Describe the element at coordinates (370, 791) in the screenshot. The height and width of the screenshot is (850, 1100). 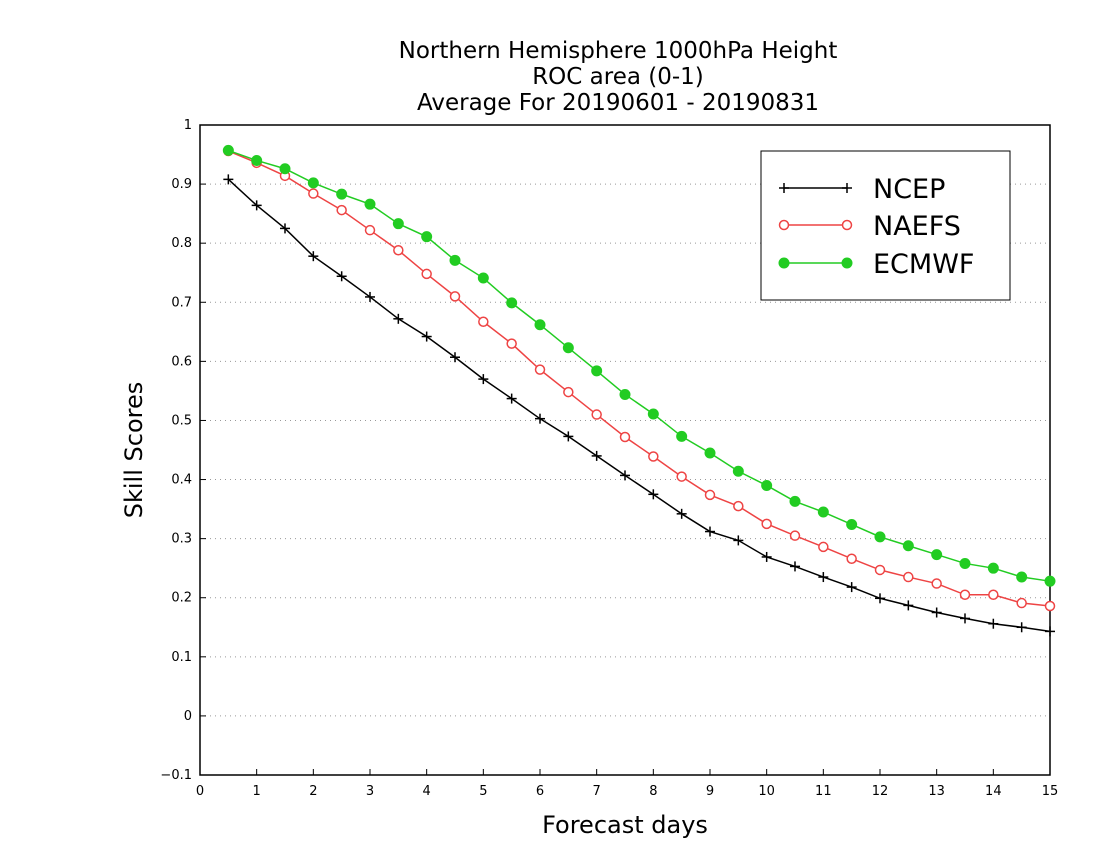
I see `x-tick-label: 3` at that location.